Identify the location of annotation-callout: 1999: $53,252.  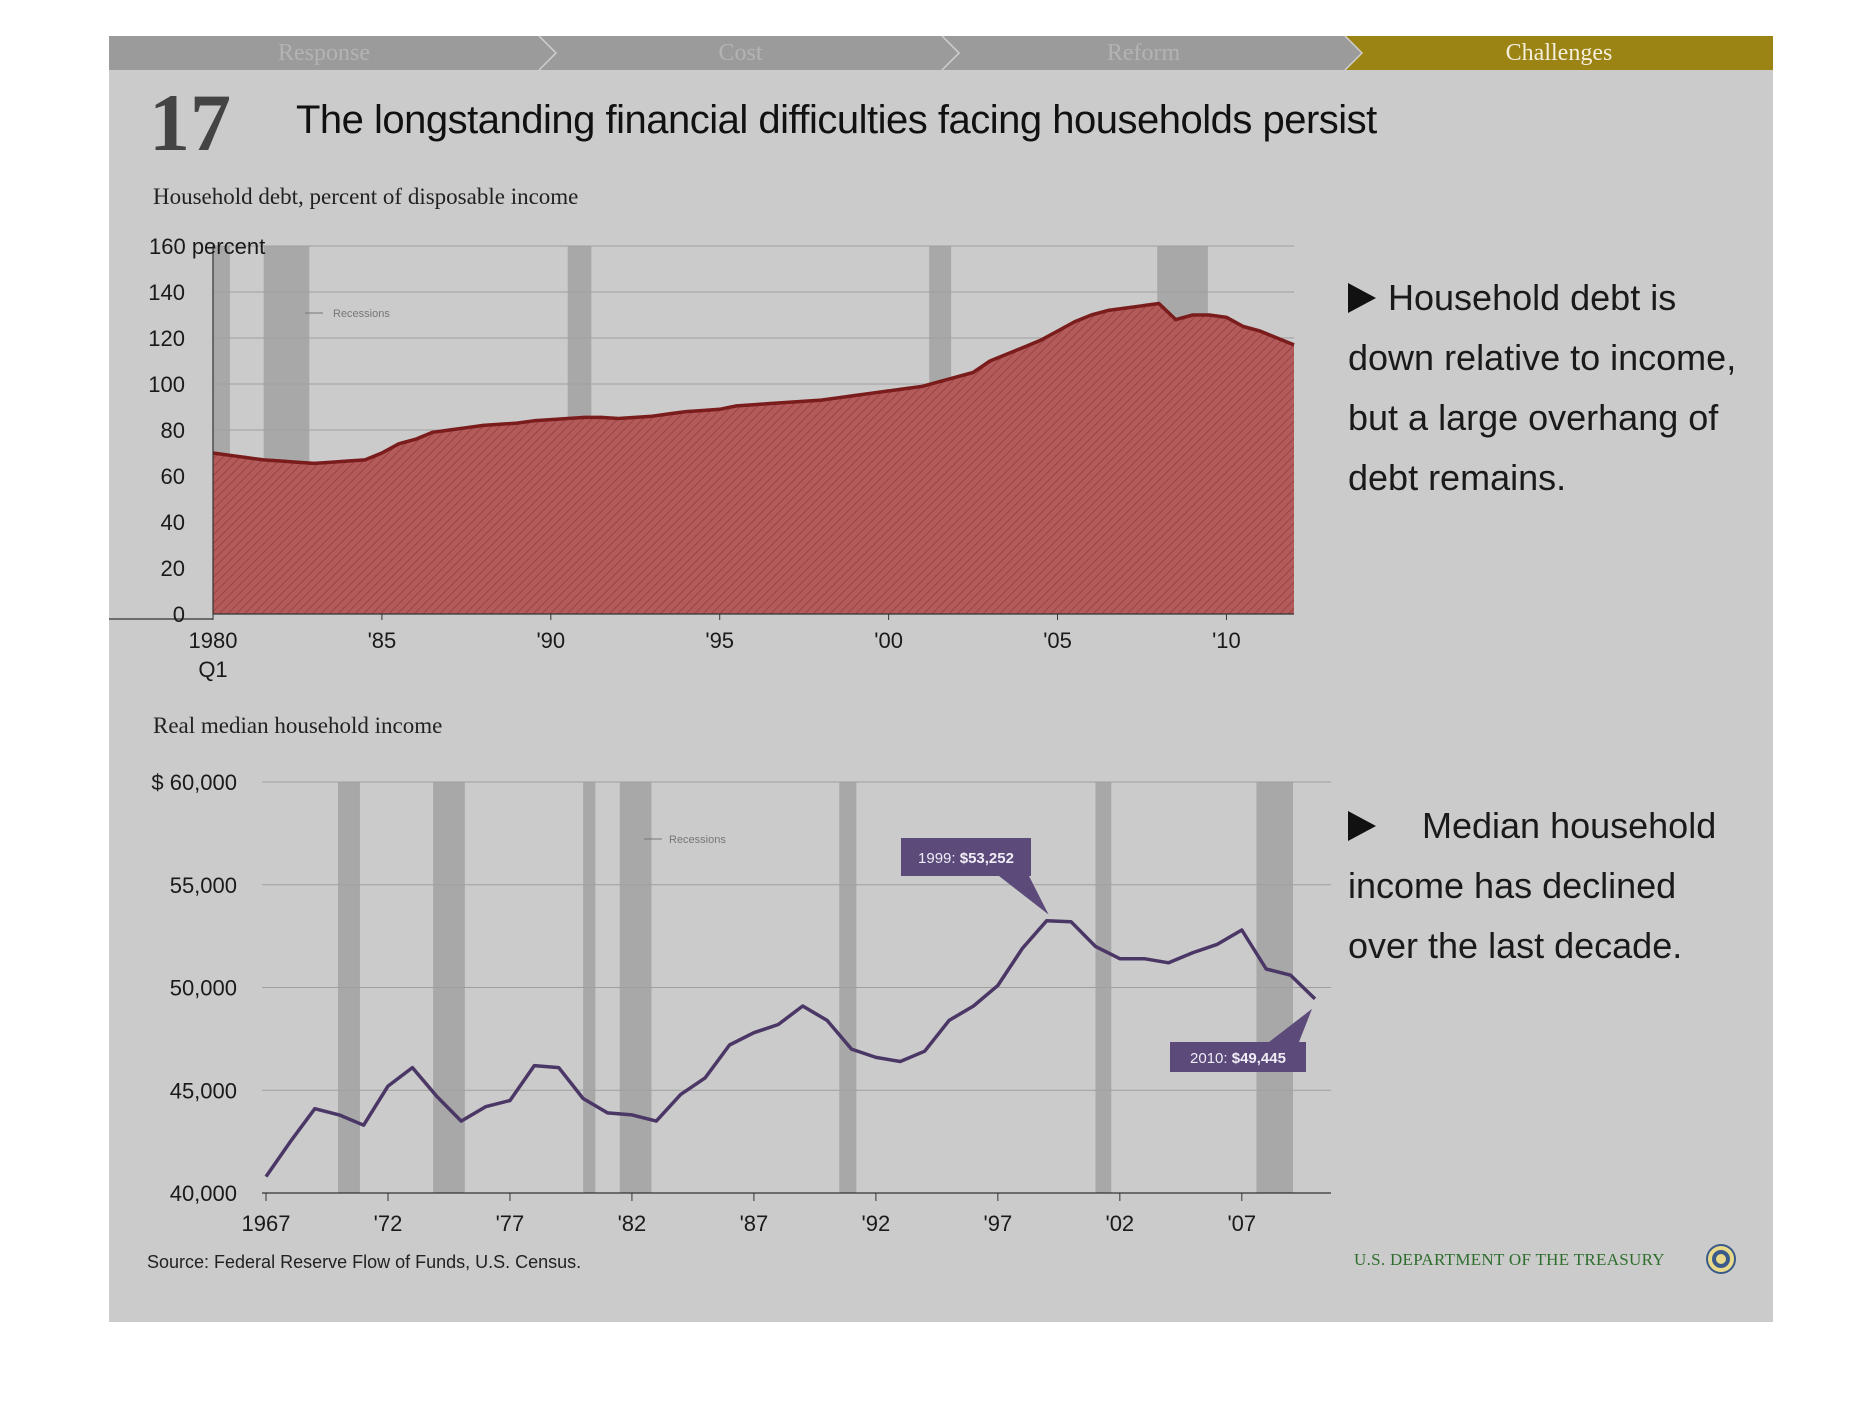
(975, 876).